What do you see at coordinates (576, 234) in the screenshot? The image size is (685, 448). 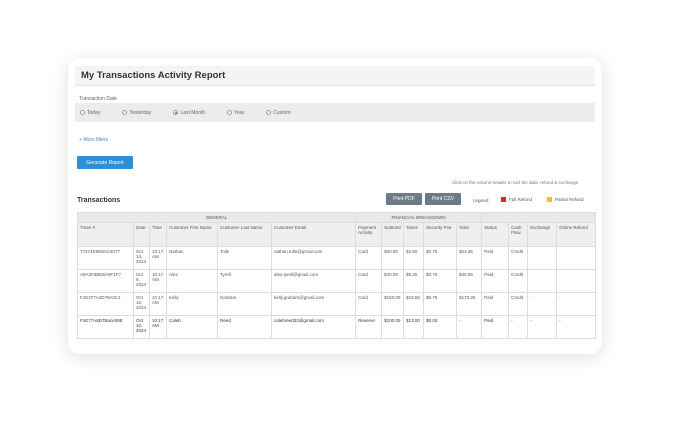 I see `column-header: Online Refund` at bounding box center [576, 234].